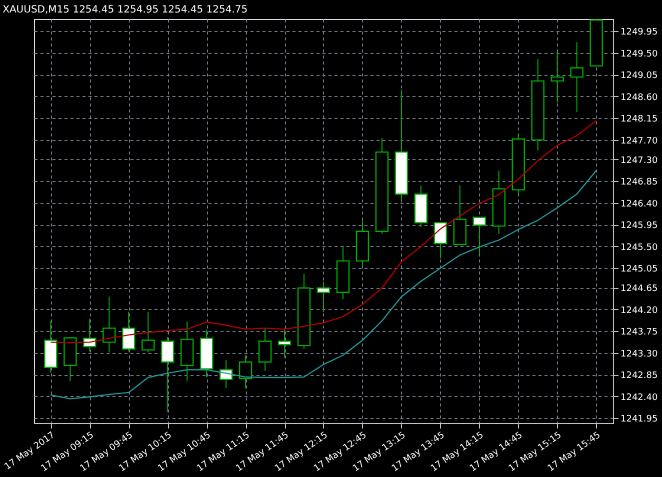 Image resolution: width=662 pixels, height=477 pixels. Describe the element at coordinates (125, 10) in the screenshot. I see `chart-title: XAUUSD,M15 1254.45 1254.95 1254.45 1254.75` at that location.